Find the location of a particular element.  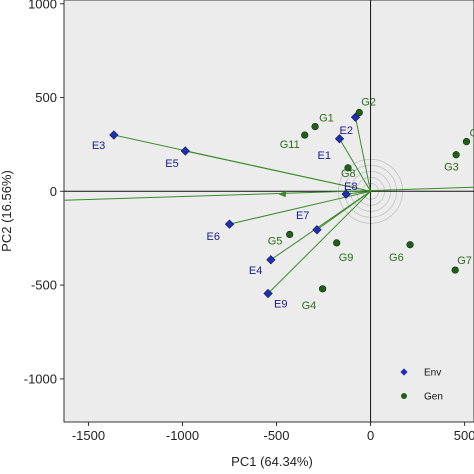

legend-marker-env is located at coordinates (404, 372).